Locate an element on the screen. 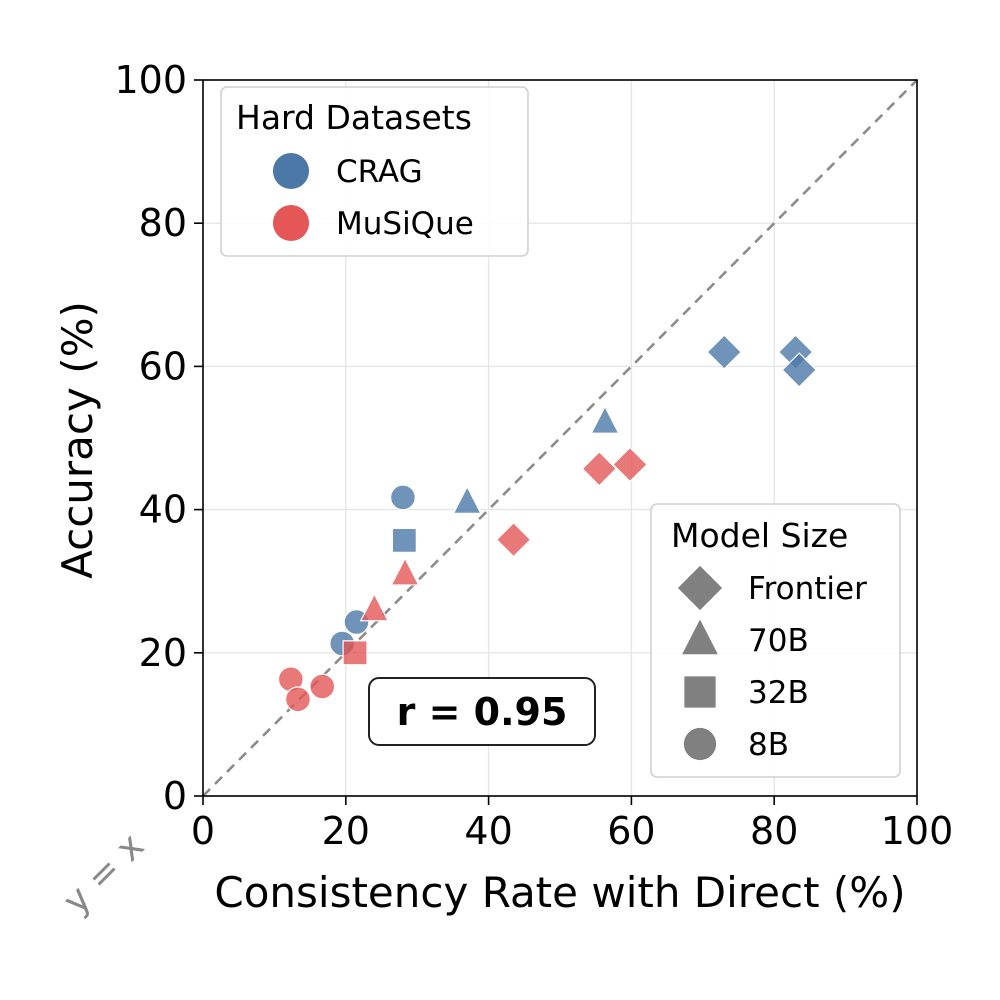  legend-model-size: Model Size Frontier 70B 32B 8B is located at coordinates (775, 640).